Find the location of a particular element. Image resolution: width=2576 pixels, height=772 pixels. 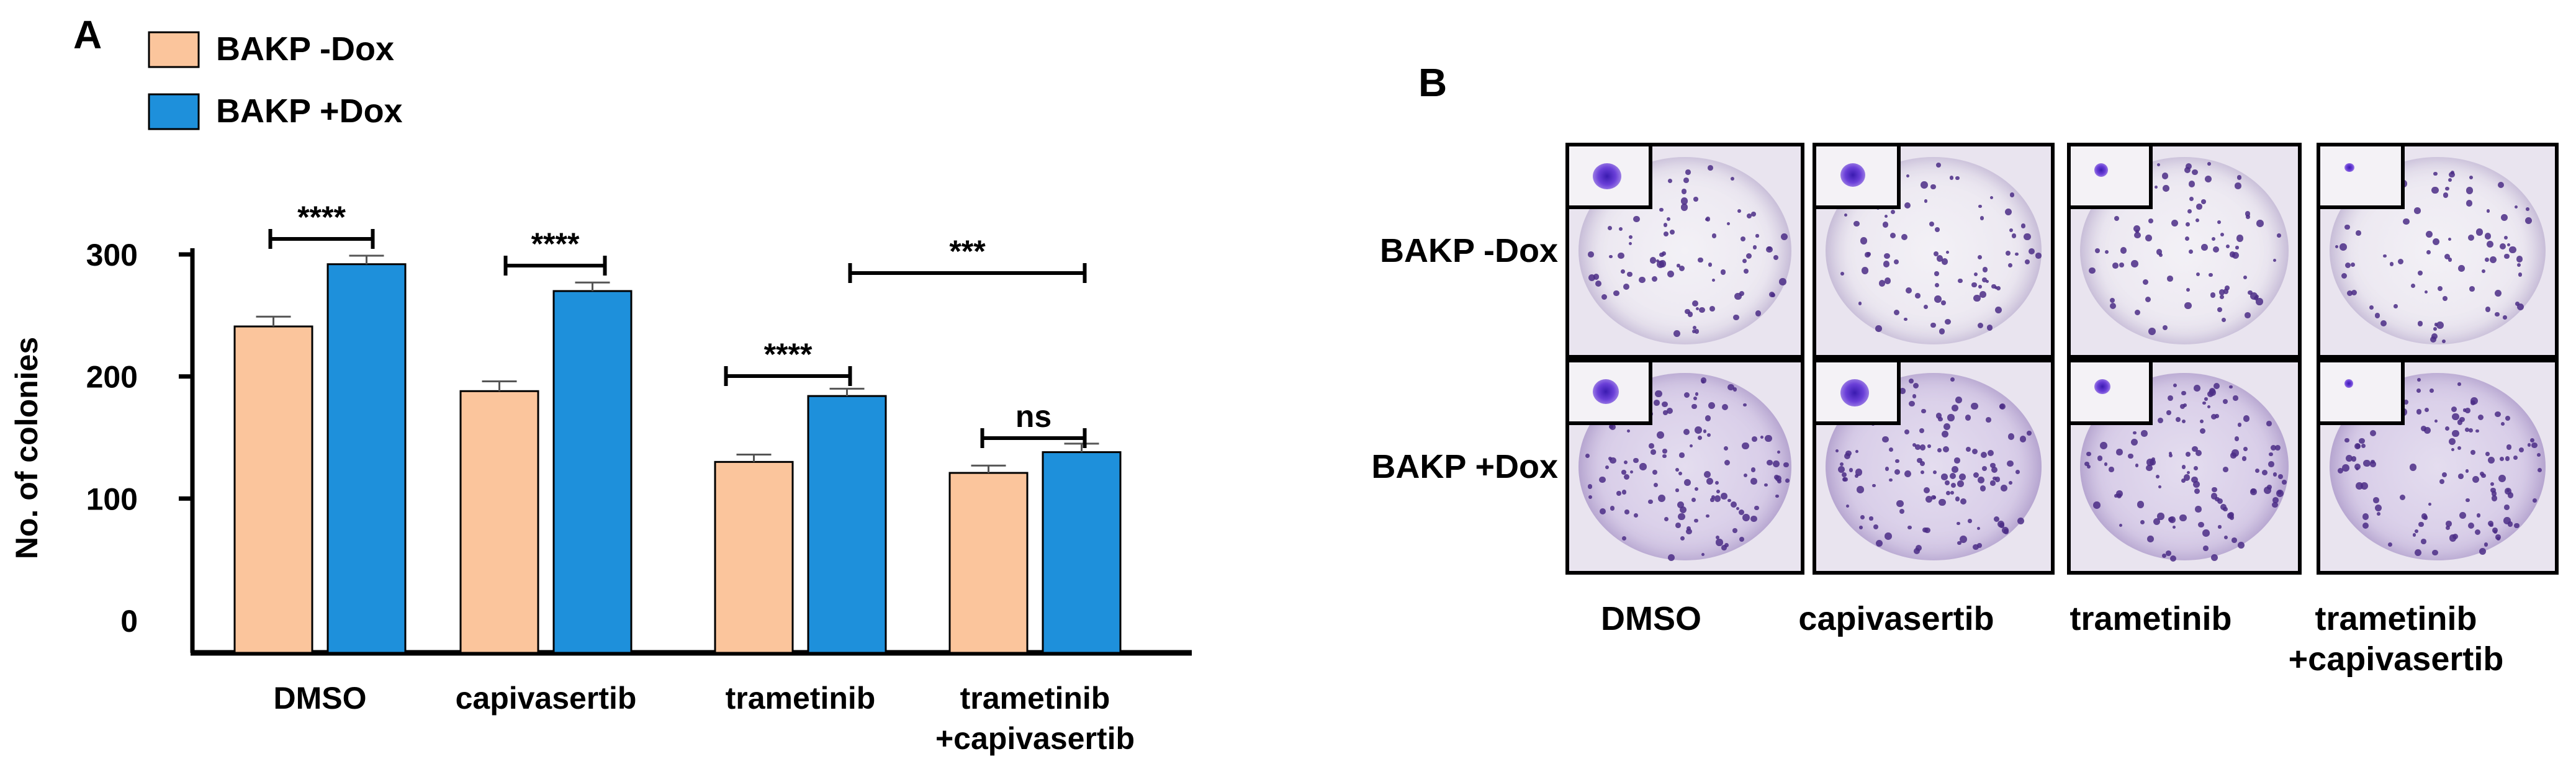

legend-swatch-minus-dox is located at coordinates (174, 50).